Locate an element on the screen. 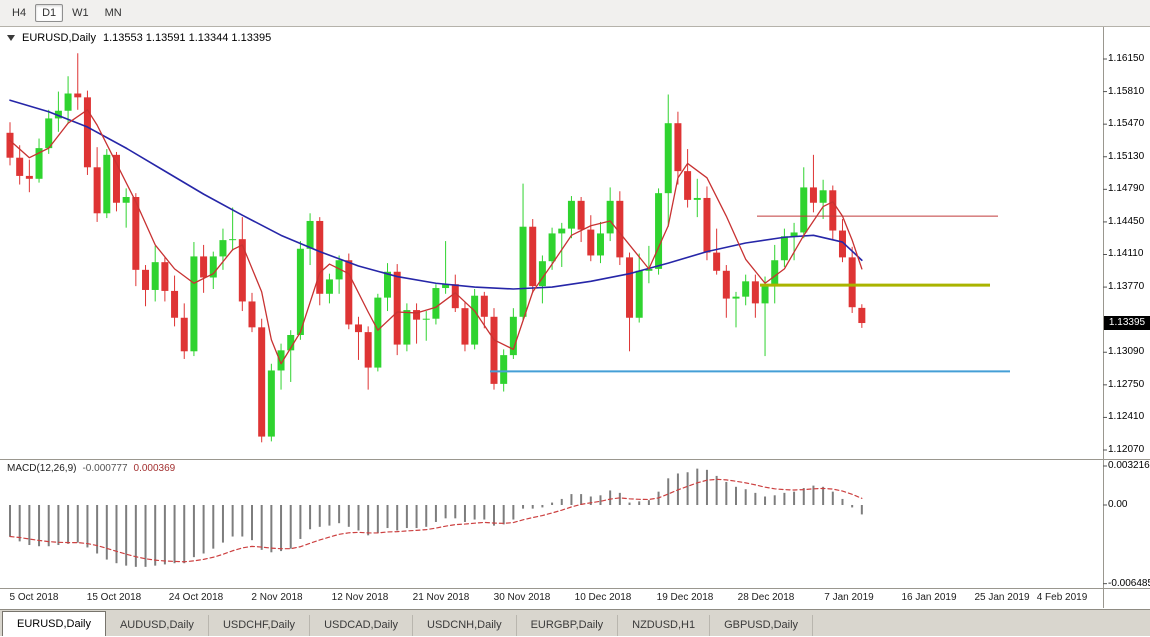  date-axis-label: 25 Jan 2019 is located at coordinates (1002, 597).